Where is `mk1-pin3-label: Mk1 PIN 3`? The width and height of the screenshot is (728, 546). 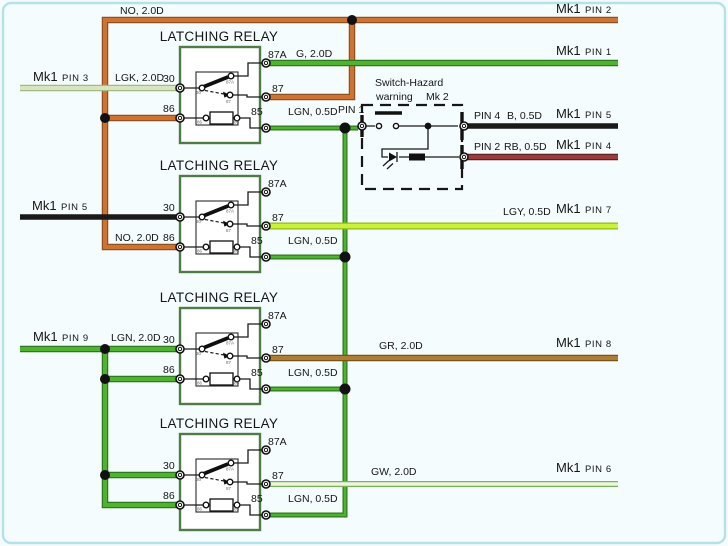
mk1-pin3-label: Mk1 PIN 3 is located at coordinates (60, 76).